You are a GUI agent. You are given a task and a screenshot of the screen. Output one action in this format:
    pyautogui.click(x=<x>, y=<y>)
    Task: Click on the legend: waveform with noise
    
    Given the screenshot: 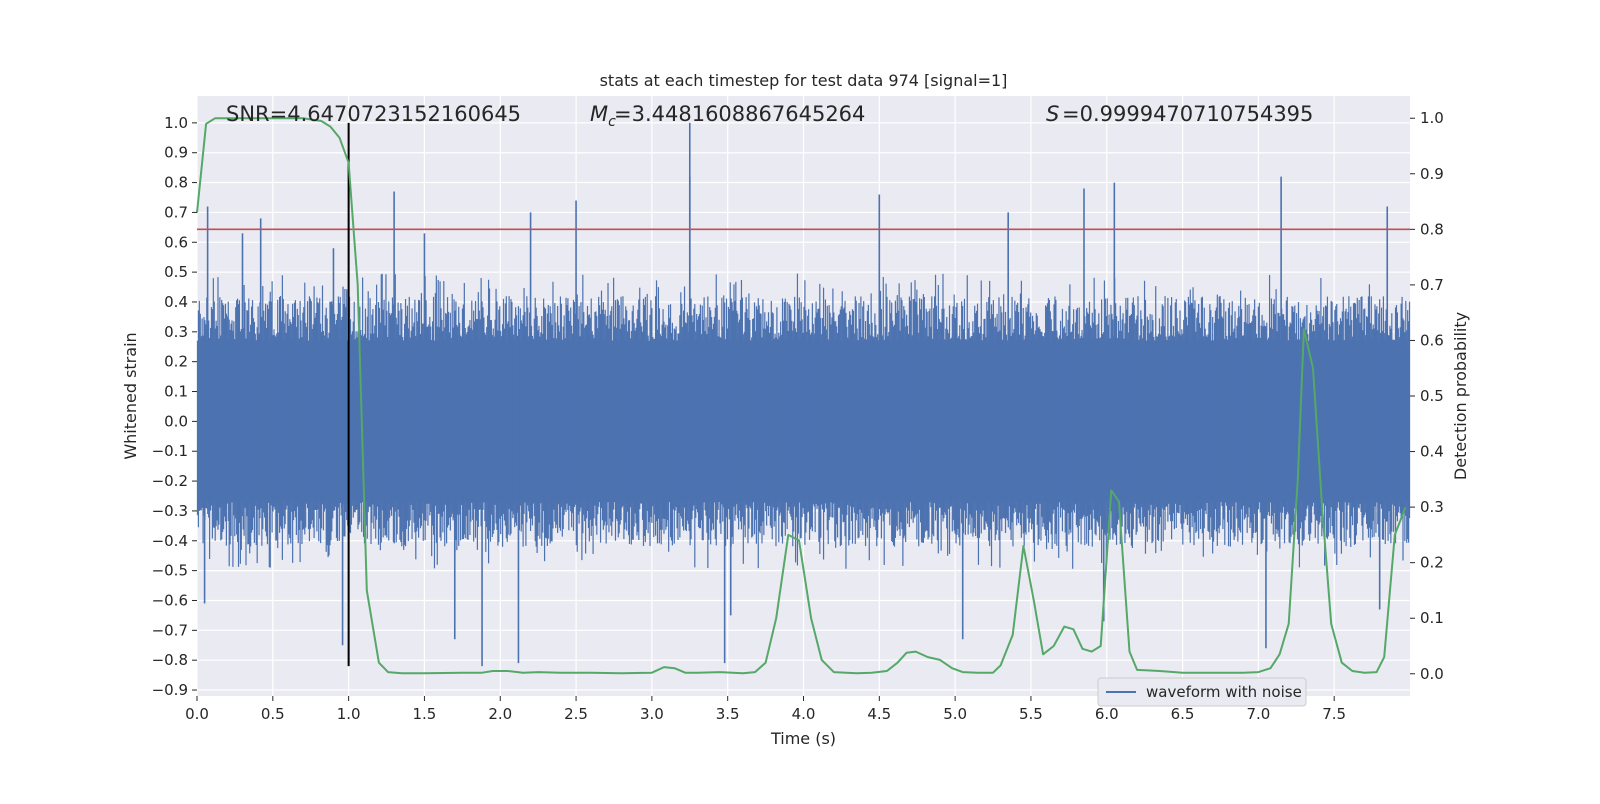 What is the action you would take?
    pyautogui.click(x=1202, y=692)
    